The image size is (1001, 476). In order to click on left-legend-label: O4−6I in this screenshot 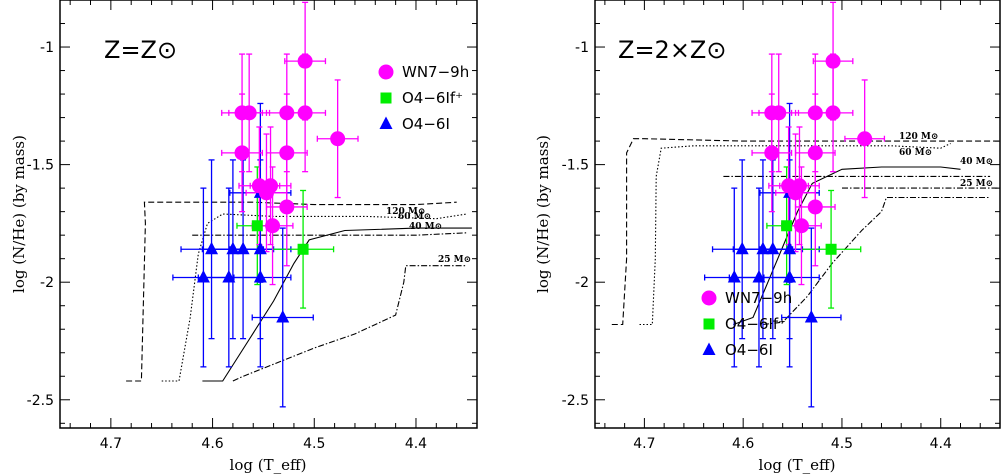, I will do `click(426, 124)`.